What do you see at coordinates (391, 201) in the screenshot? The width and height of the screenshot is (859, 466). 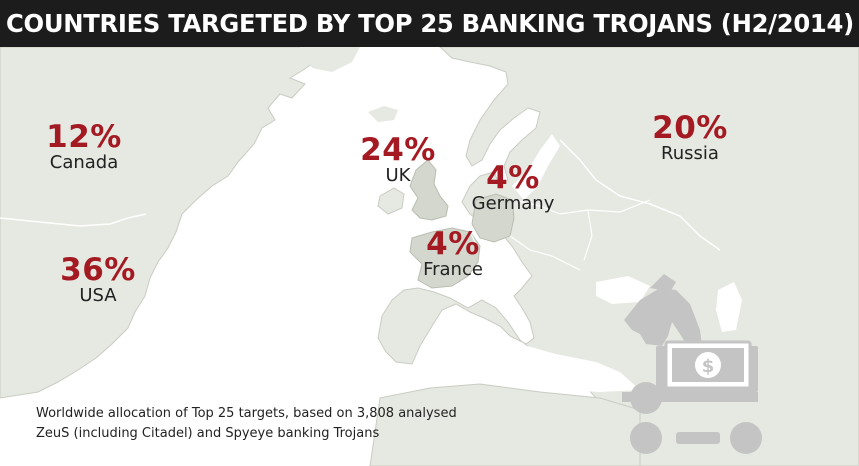 I see `ireland-landmass` at bounding box center [391, 201].